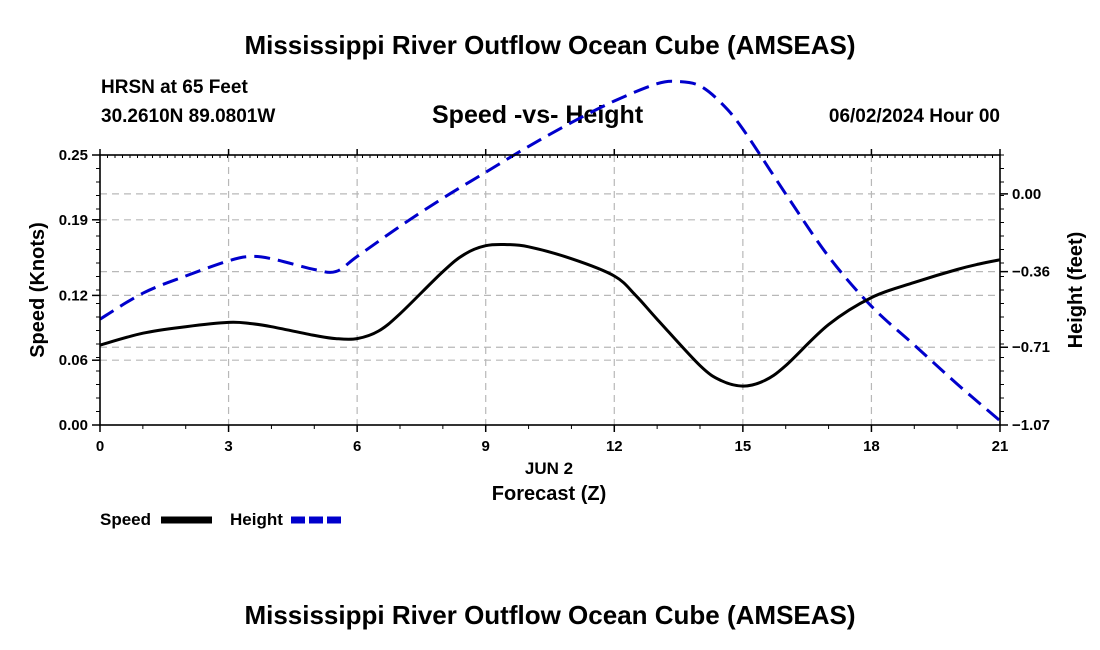 This screenshot has height=650, width=1100. I want to click on x-tick-label: 18, so click(871, 446).